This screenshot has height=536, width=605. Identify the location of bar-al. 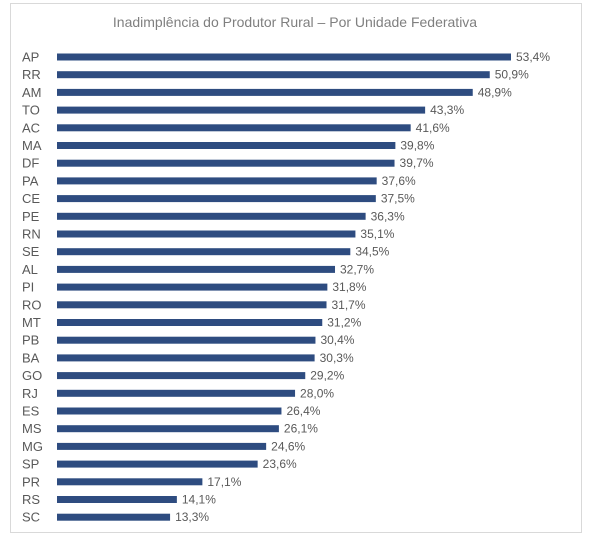
(196, 269).